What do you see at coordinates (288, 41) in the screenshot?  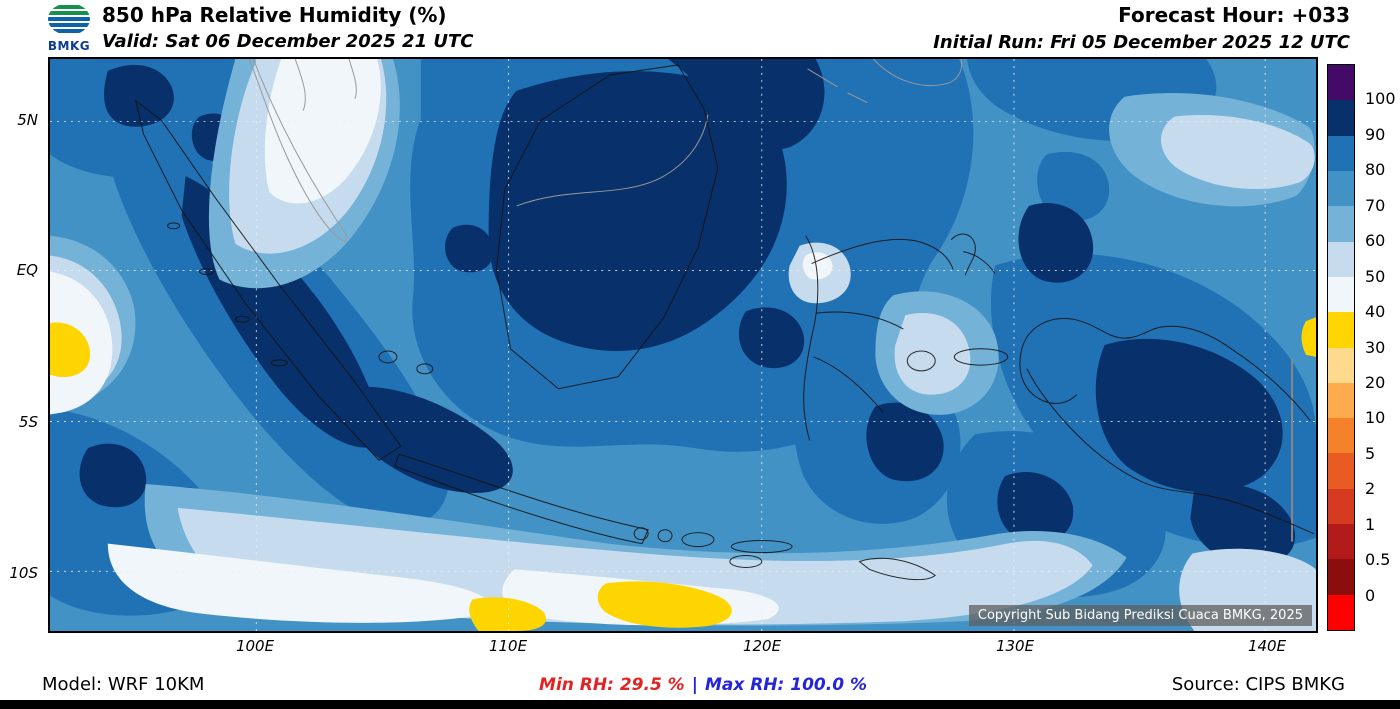 I see `valid-time-label: Valid: Sat 06 December 2025 21 UTC` at bounding box center [288, 41].